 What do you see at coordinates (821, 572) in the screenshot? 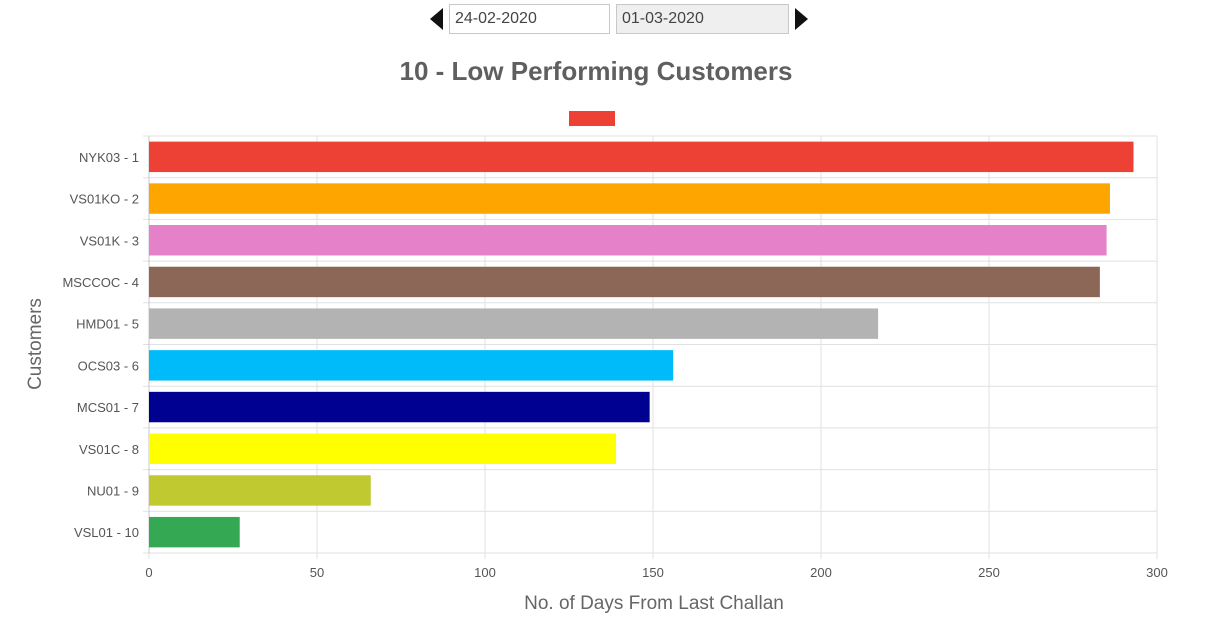
I see `x-tick-label: 200` at bounding box center [821, 572].